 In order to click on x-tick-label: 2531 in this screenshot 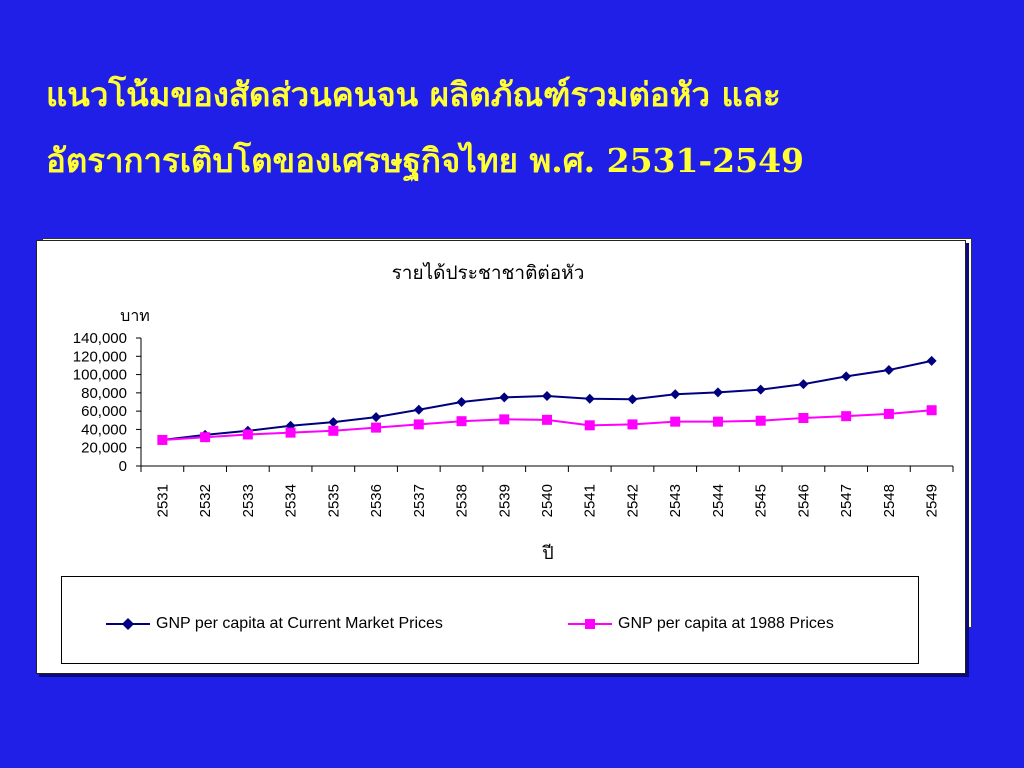, I will do `click(162, 500)`.